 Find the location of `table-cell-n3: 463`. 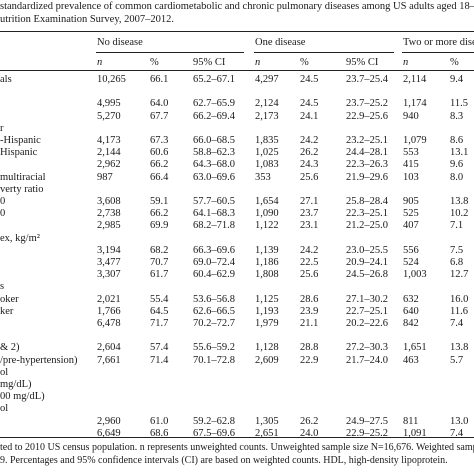

table-cell-n3: 463 is located at coordinates (411, 360).